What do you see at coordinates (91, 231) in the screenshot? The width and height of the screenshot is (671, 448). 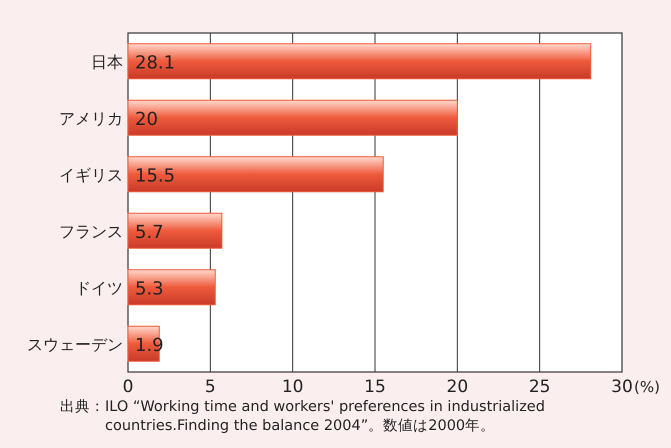 I see `y-tick-label: フランス` at bounding box center [91, 231].